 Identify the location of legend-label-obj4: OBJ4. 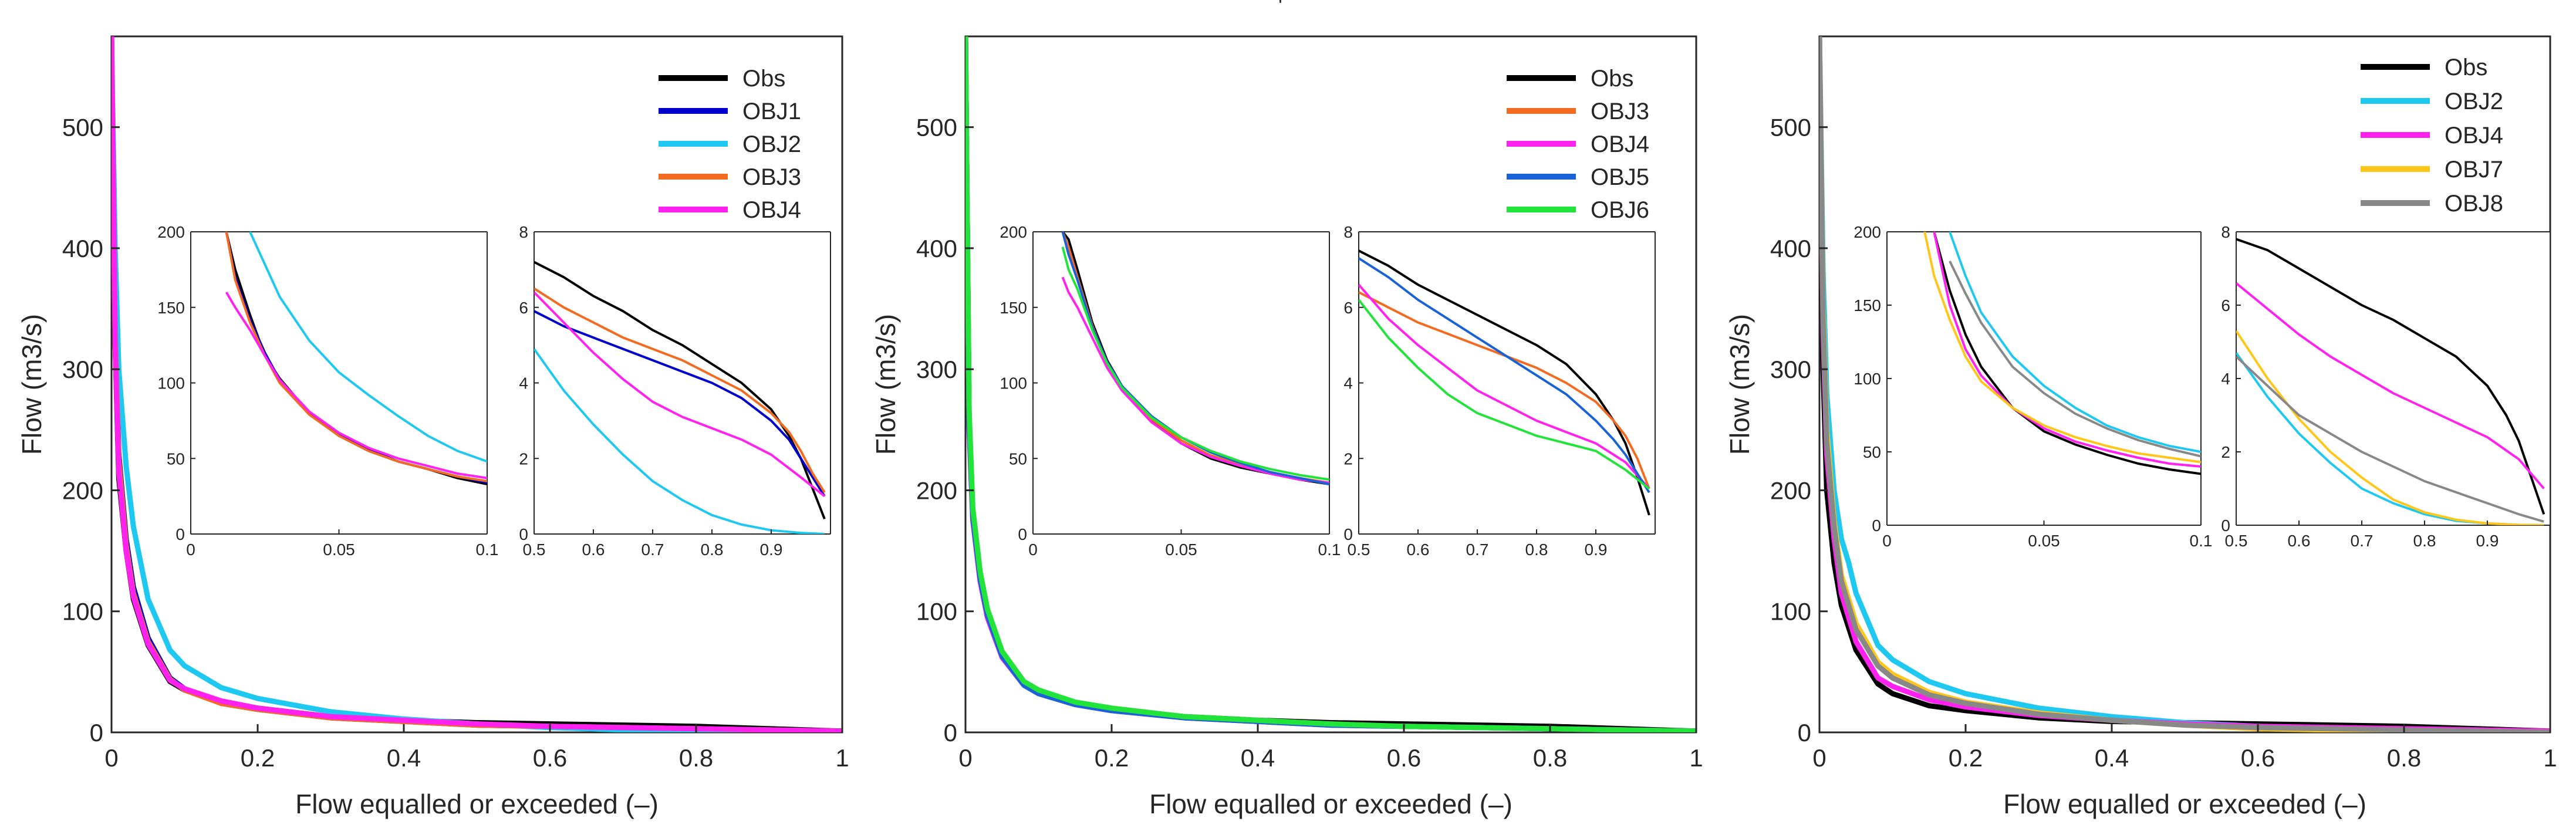
(2474, 135).